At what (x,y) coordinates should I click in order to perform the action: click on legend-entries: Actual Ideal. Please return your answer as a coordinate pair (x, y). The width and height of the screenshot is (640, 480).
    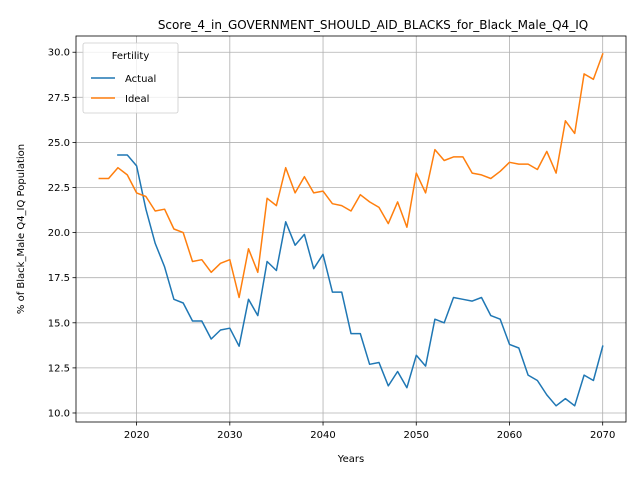
    Looking at the image, I should click on (123, 89).